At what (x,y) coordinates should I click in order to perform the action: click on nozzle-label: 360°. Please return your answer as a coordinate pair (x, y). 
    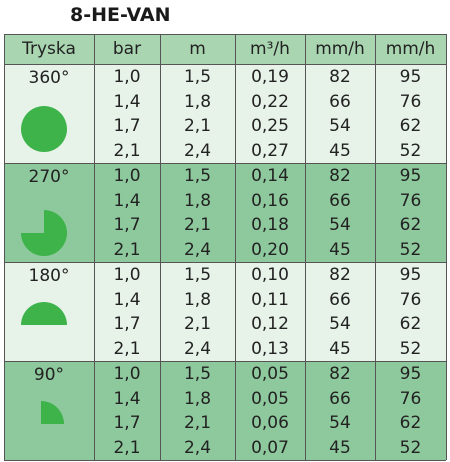
    Looking at the image, I should click on (49, 78).